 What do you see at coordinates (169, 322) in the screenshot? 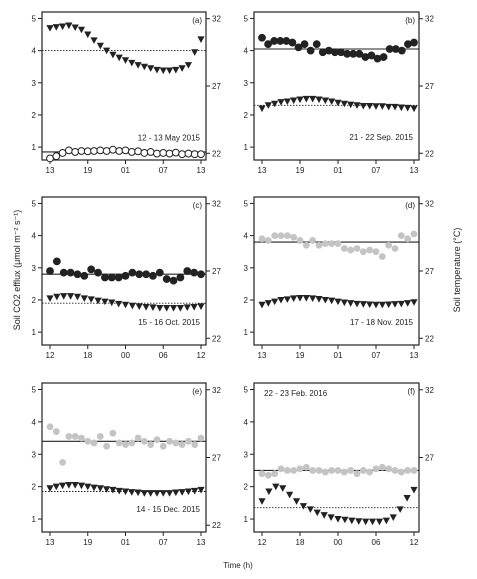
I see `date-label: 15 - 16 Oct. 2015` at bounding box center [169, 322].